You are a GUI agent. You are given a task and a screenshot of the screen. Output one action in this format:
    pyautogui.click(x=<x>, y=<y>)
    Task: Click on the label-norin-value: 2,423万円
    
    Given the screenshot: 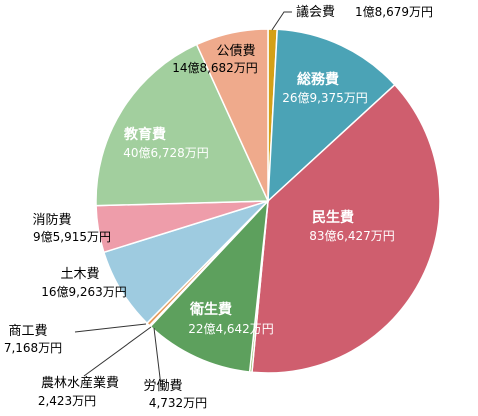 What is the action you would take?
    pyautogui.click(x=67, y=401)
    